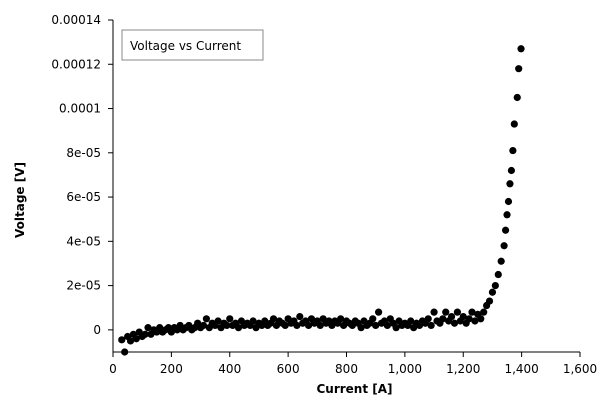 This screenshot has height=397, width=598. I want to click on y-tick-label: 8e-05, so click(83, 153).